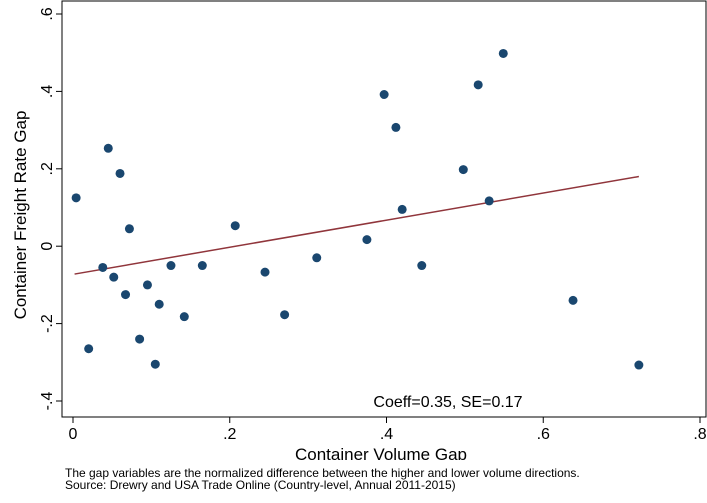 The height and width of the screenshot is (503, 707). I want to click on x-tick-label: .2, so click(229, 434).